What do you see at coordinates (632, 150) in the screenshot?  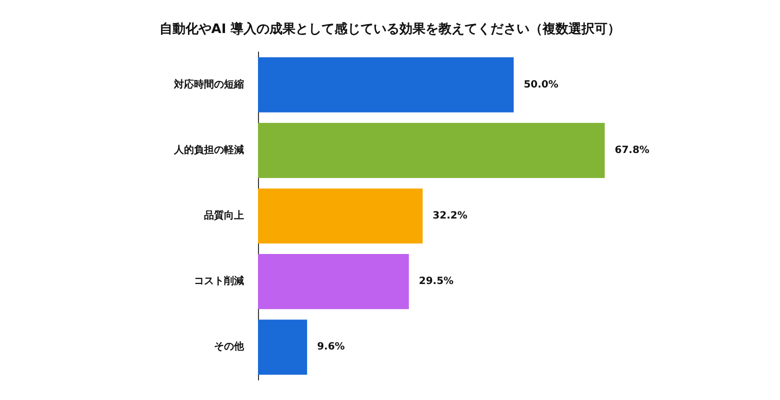 I see `data-label: 67.8%` at bounding box center [632, 150].